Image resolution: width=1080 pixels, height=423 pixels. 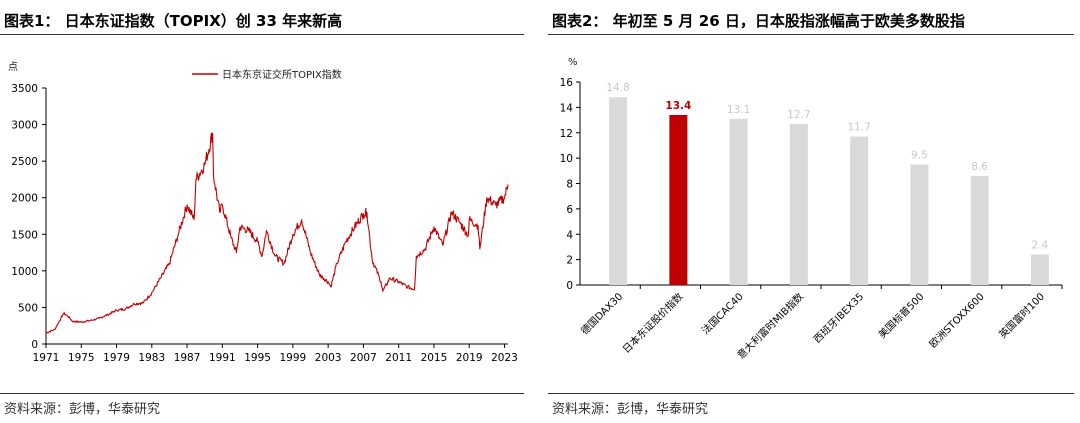 I want to click on x-tick-label: 2019, so click(x=469, y=358).